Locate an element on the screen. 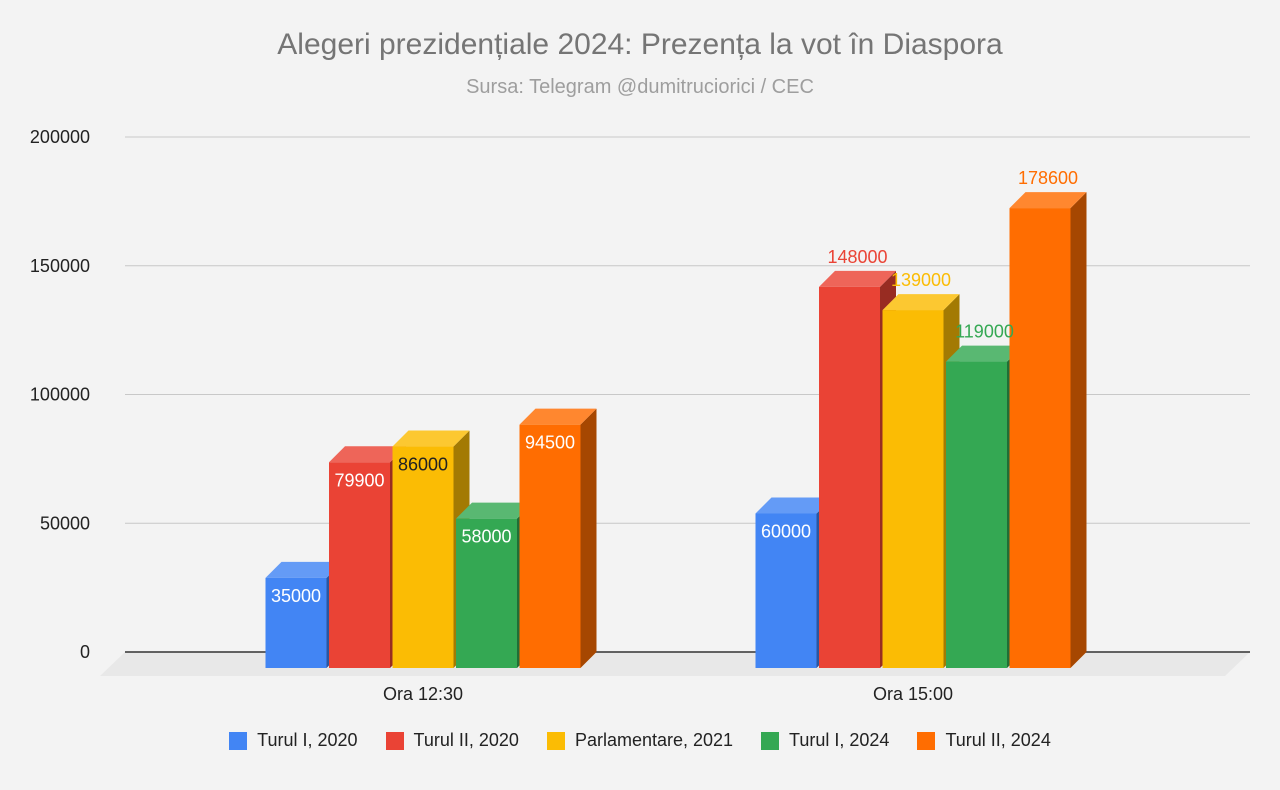 Image resolution: width=1280 pixels, height=790 pixels. data-label: 178600 is located at coordinates (1048, 178).